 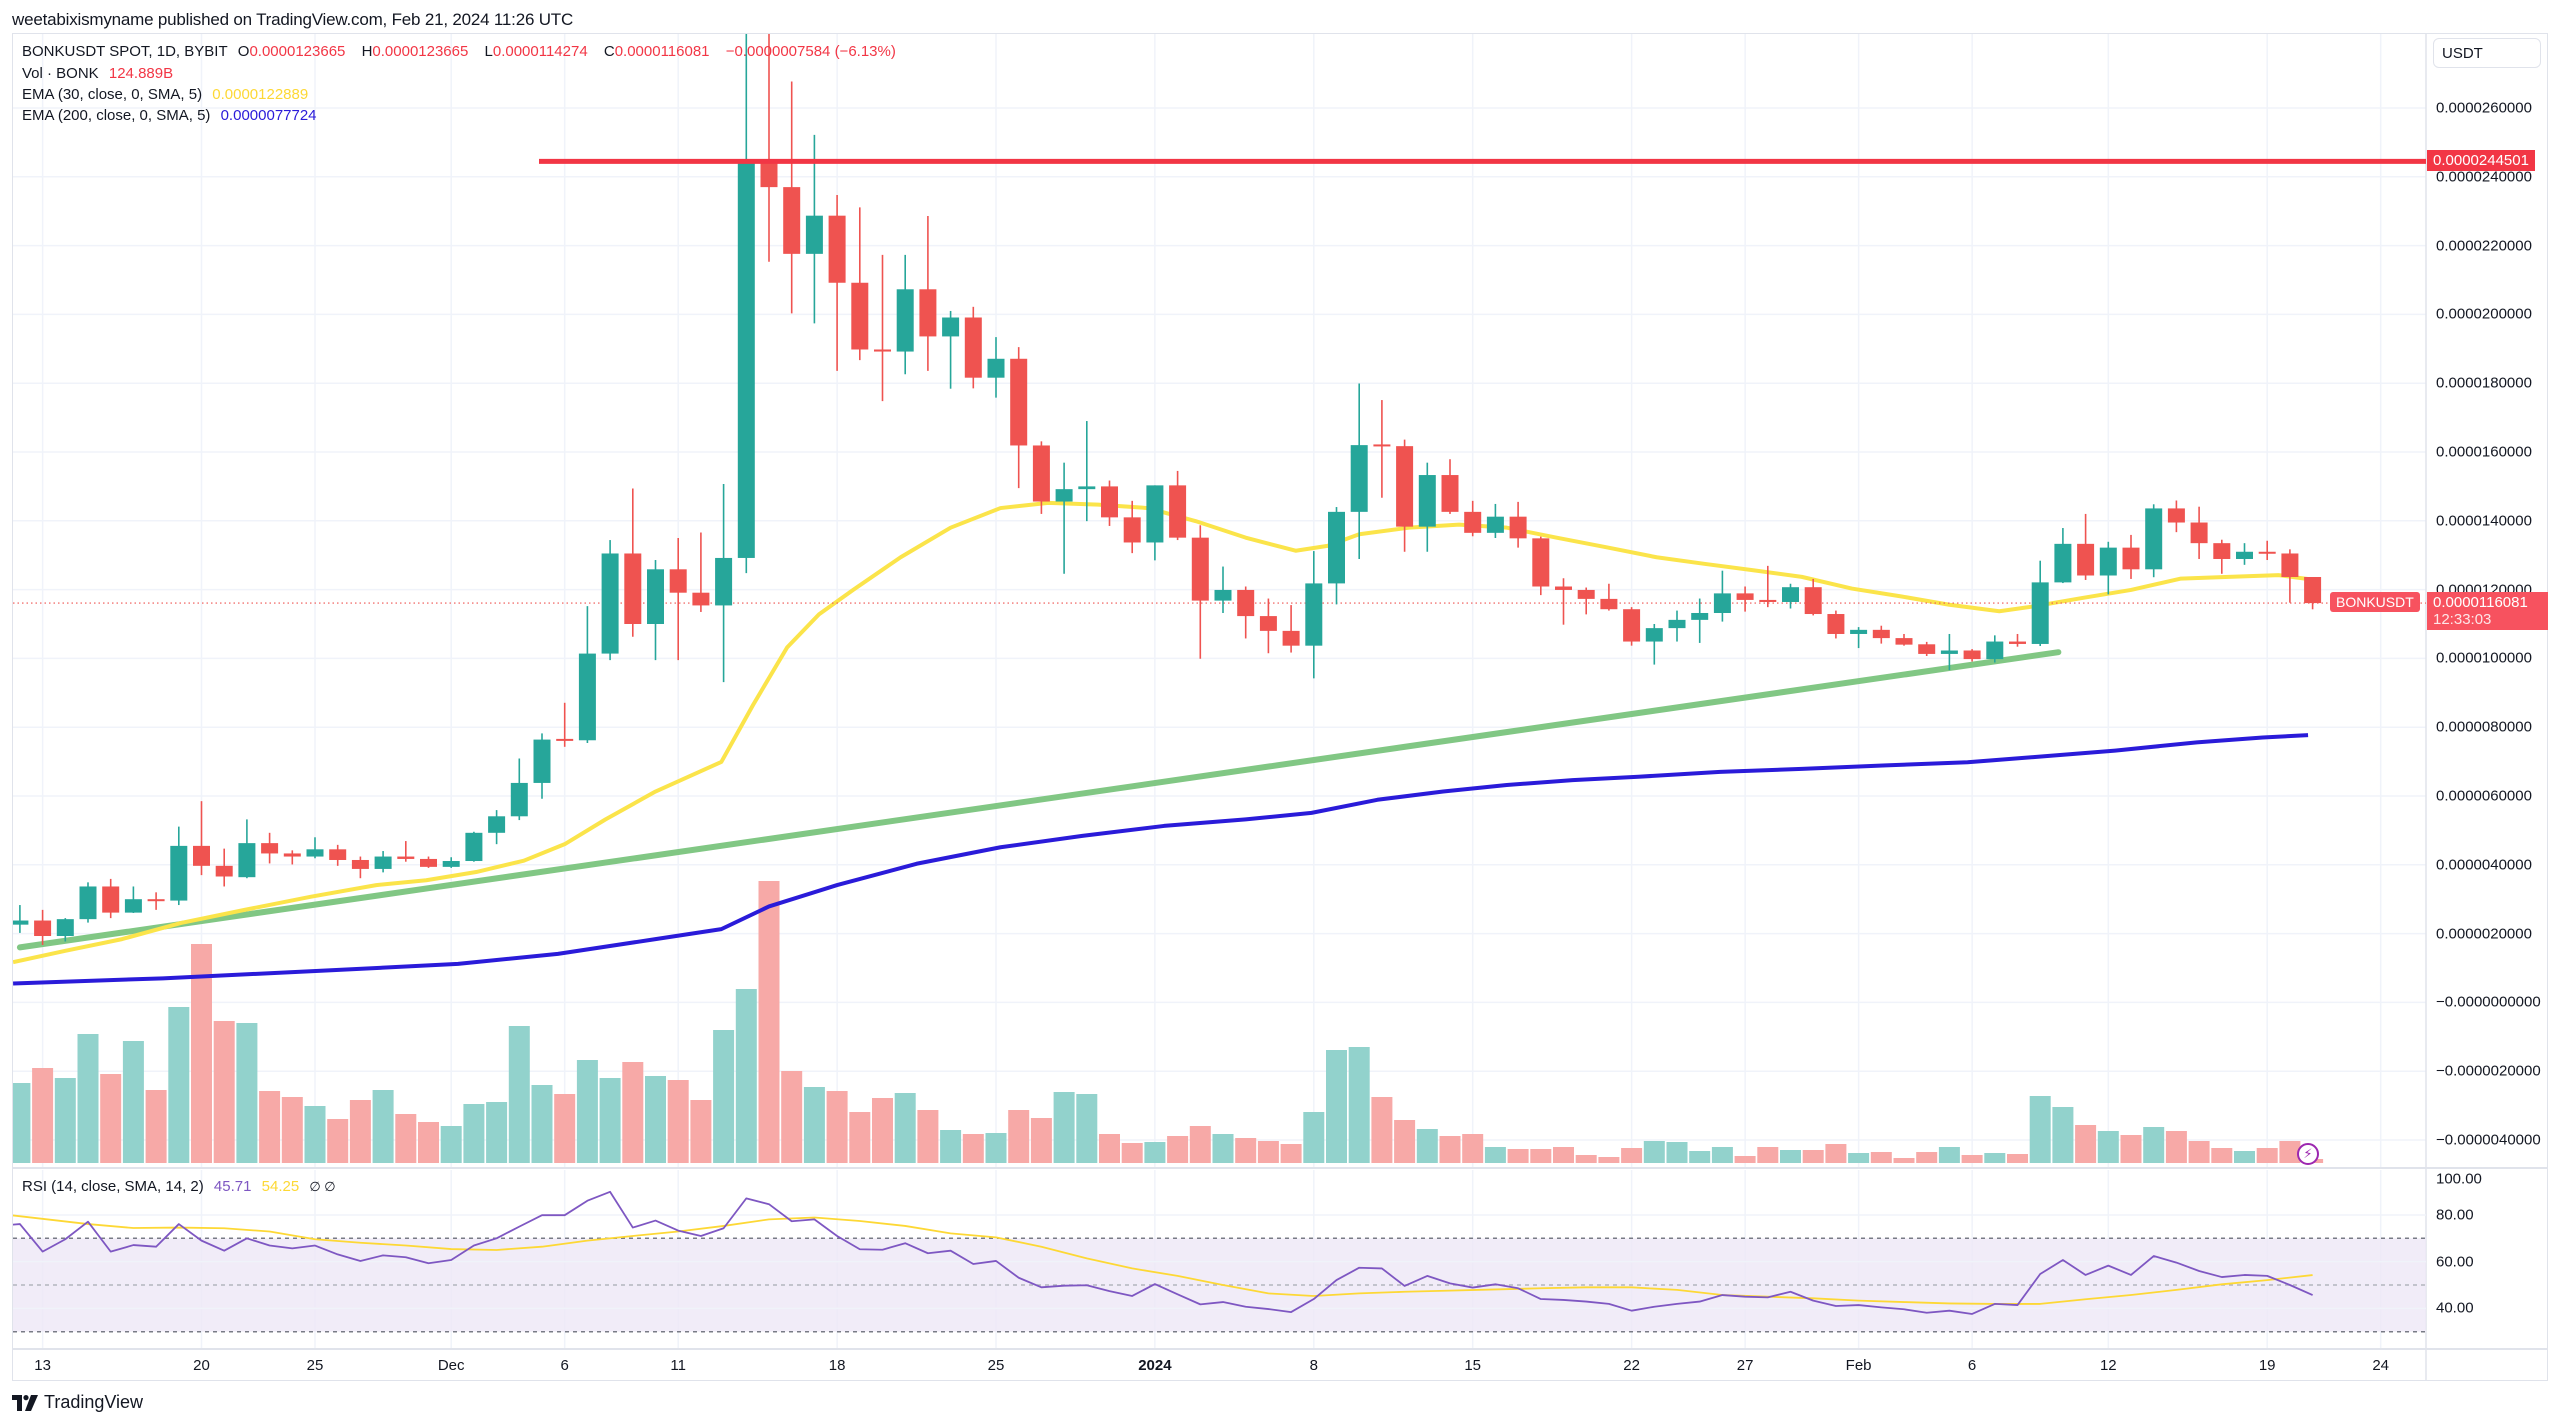 I want to click on time-axis-label: 22, so click(x=1631, y=1365).